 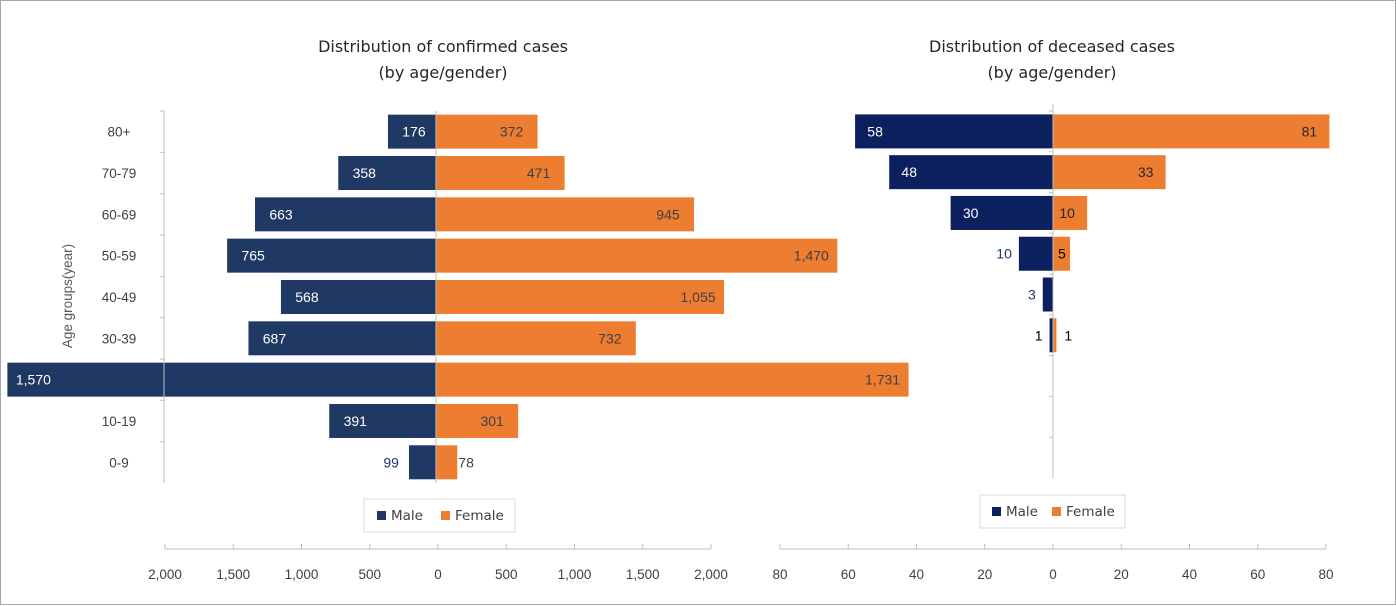 What do you see at coordinates (307, 297) in the screenshot?
I see `male-data-label: 568` at bounding box center [307, 297].